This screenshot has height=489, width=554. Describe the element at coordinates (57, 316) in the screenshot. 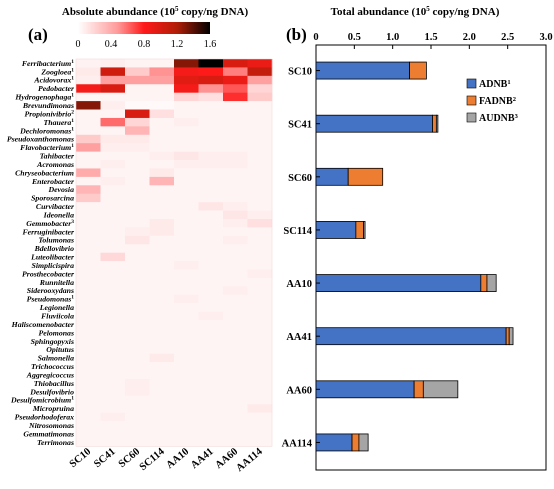

I see `heatmap-row-label: Fluviicola` at that location.